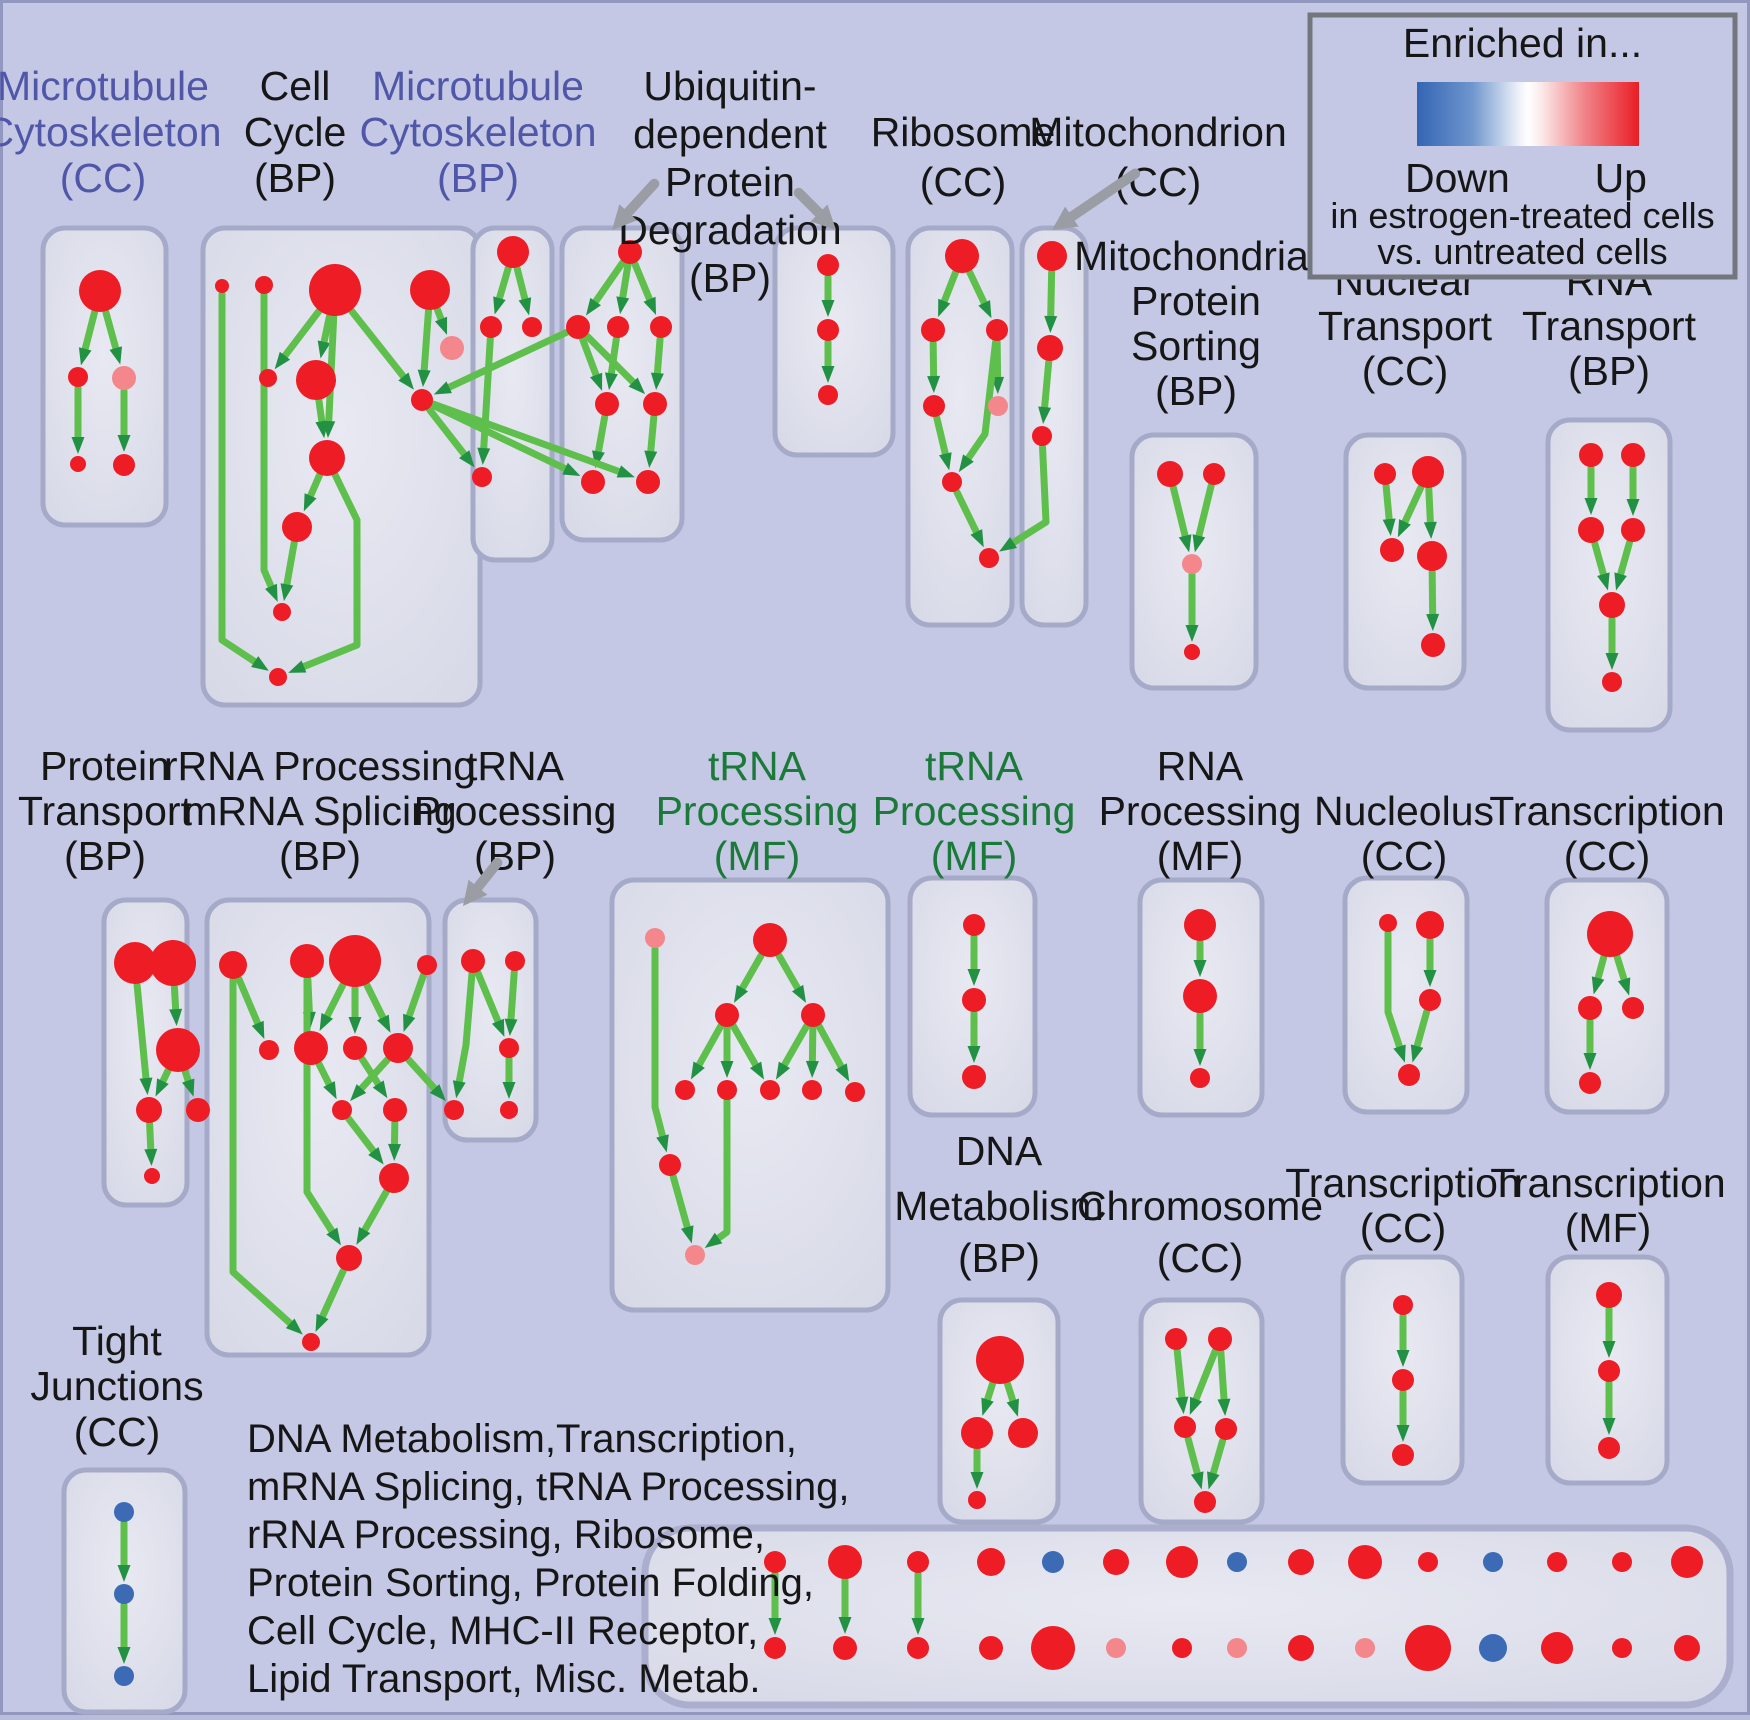  Describe the element at coordinates (1403, 1228) in the screenshot. I see `transcription_cc_bot-label-line-1: (CC)` at that location.